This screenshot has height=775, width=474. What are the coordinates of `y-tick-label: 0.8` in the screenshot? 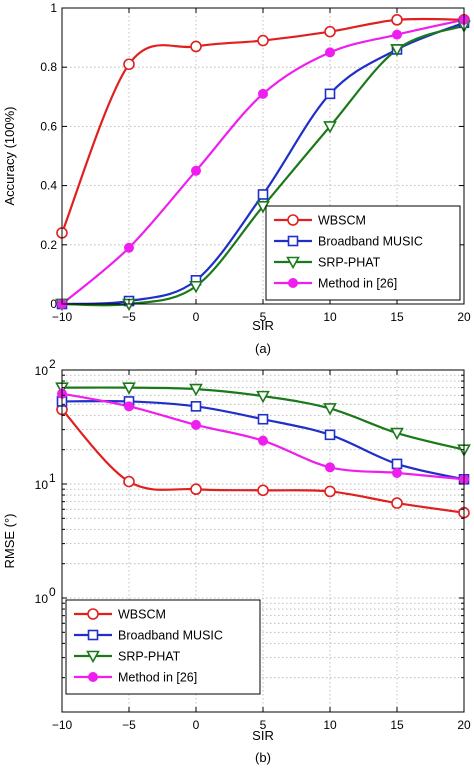 It's located at (48, 67).